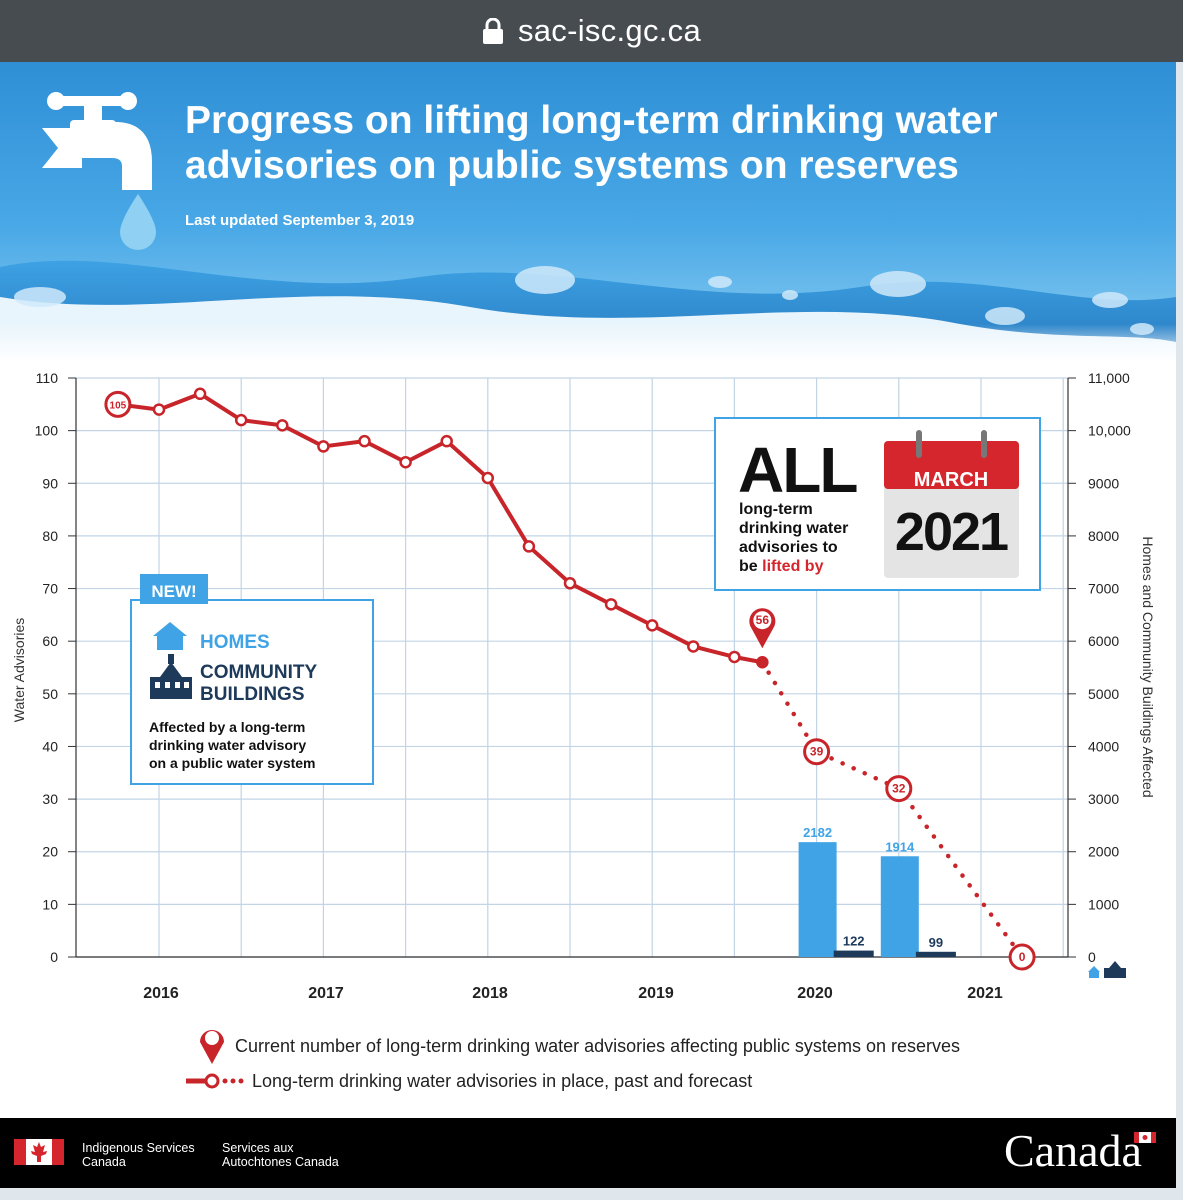 This screenshot has height=1200, width=1183. I want to click on wordmark-flag-icon, so click(1145, 1137).